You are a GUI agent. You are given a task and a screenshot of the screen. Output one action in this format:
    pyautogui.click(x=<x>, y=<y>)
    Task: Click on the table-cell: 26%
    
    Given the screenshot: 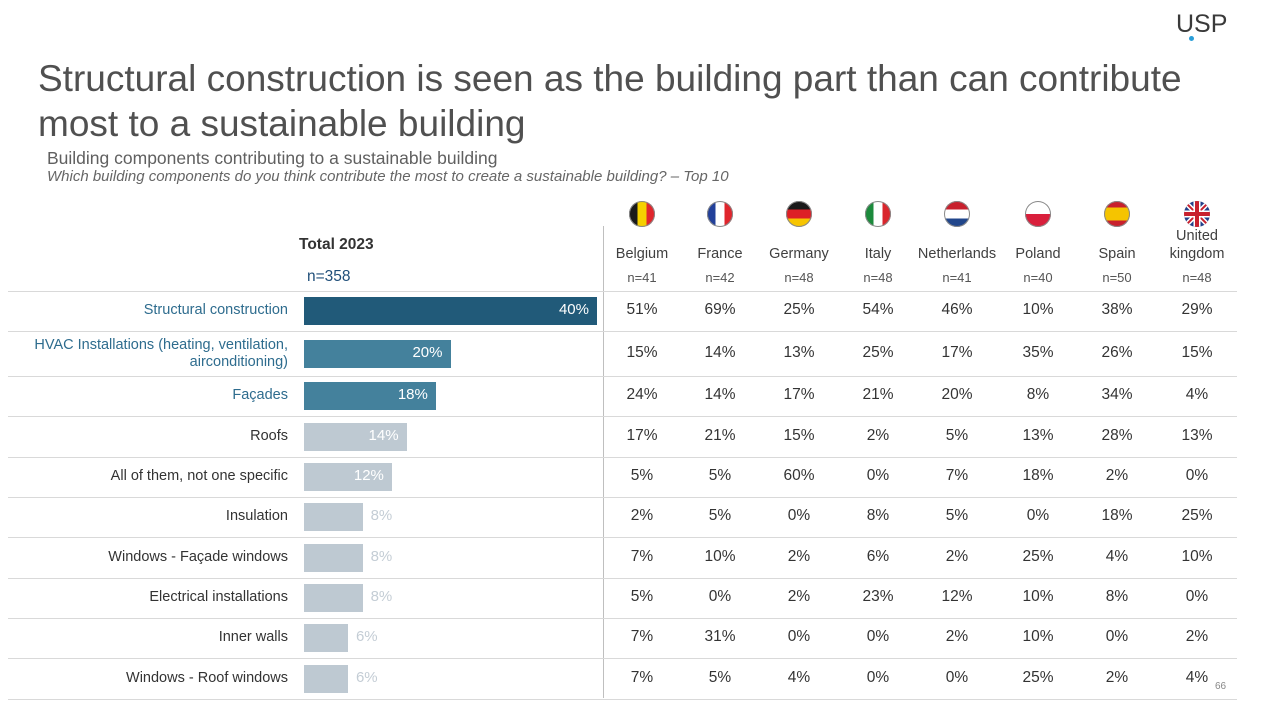 What is the action you would take?
    pyautogui.click(x=1117, y=352)
    